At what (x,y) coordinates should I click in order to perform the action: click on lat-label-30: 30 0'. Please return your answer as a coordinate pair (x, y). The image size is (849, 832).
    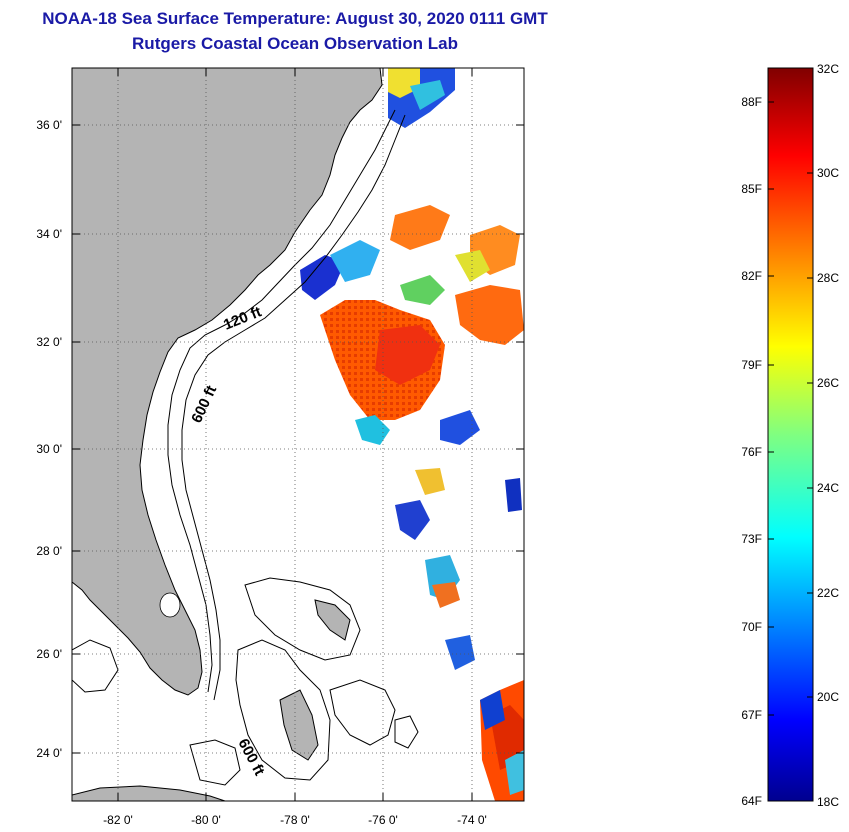
    Looking at the image, I should click on (49, 449).